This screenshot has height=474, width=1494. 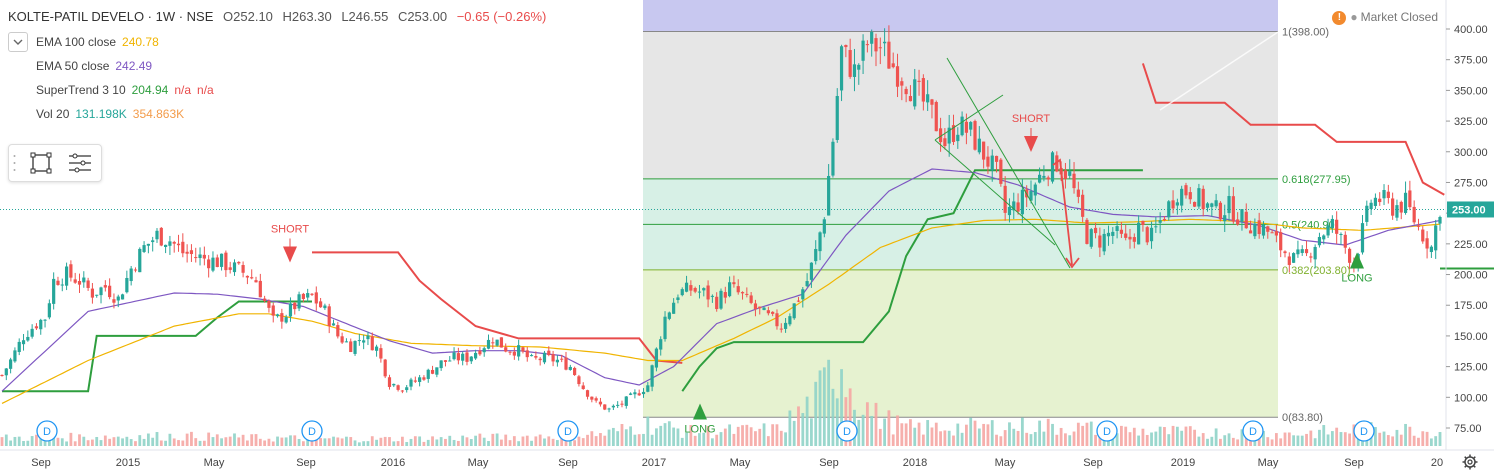 I want to click on collapse-legend-button, so click(x=18, y=42).